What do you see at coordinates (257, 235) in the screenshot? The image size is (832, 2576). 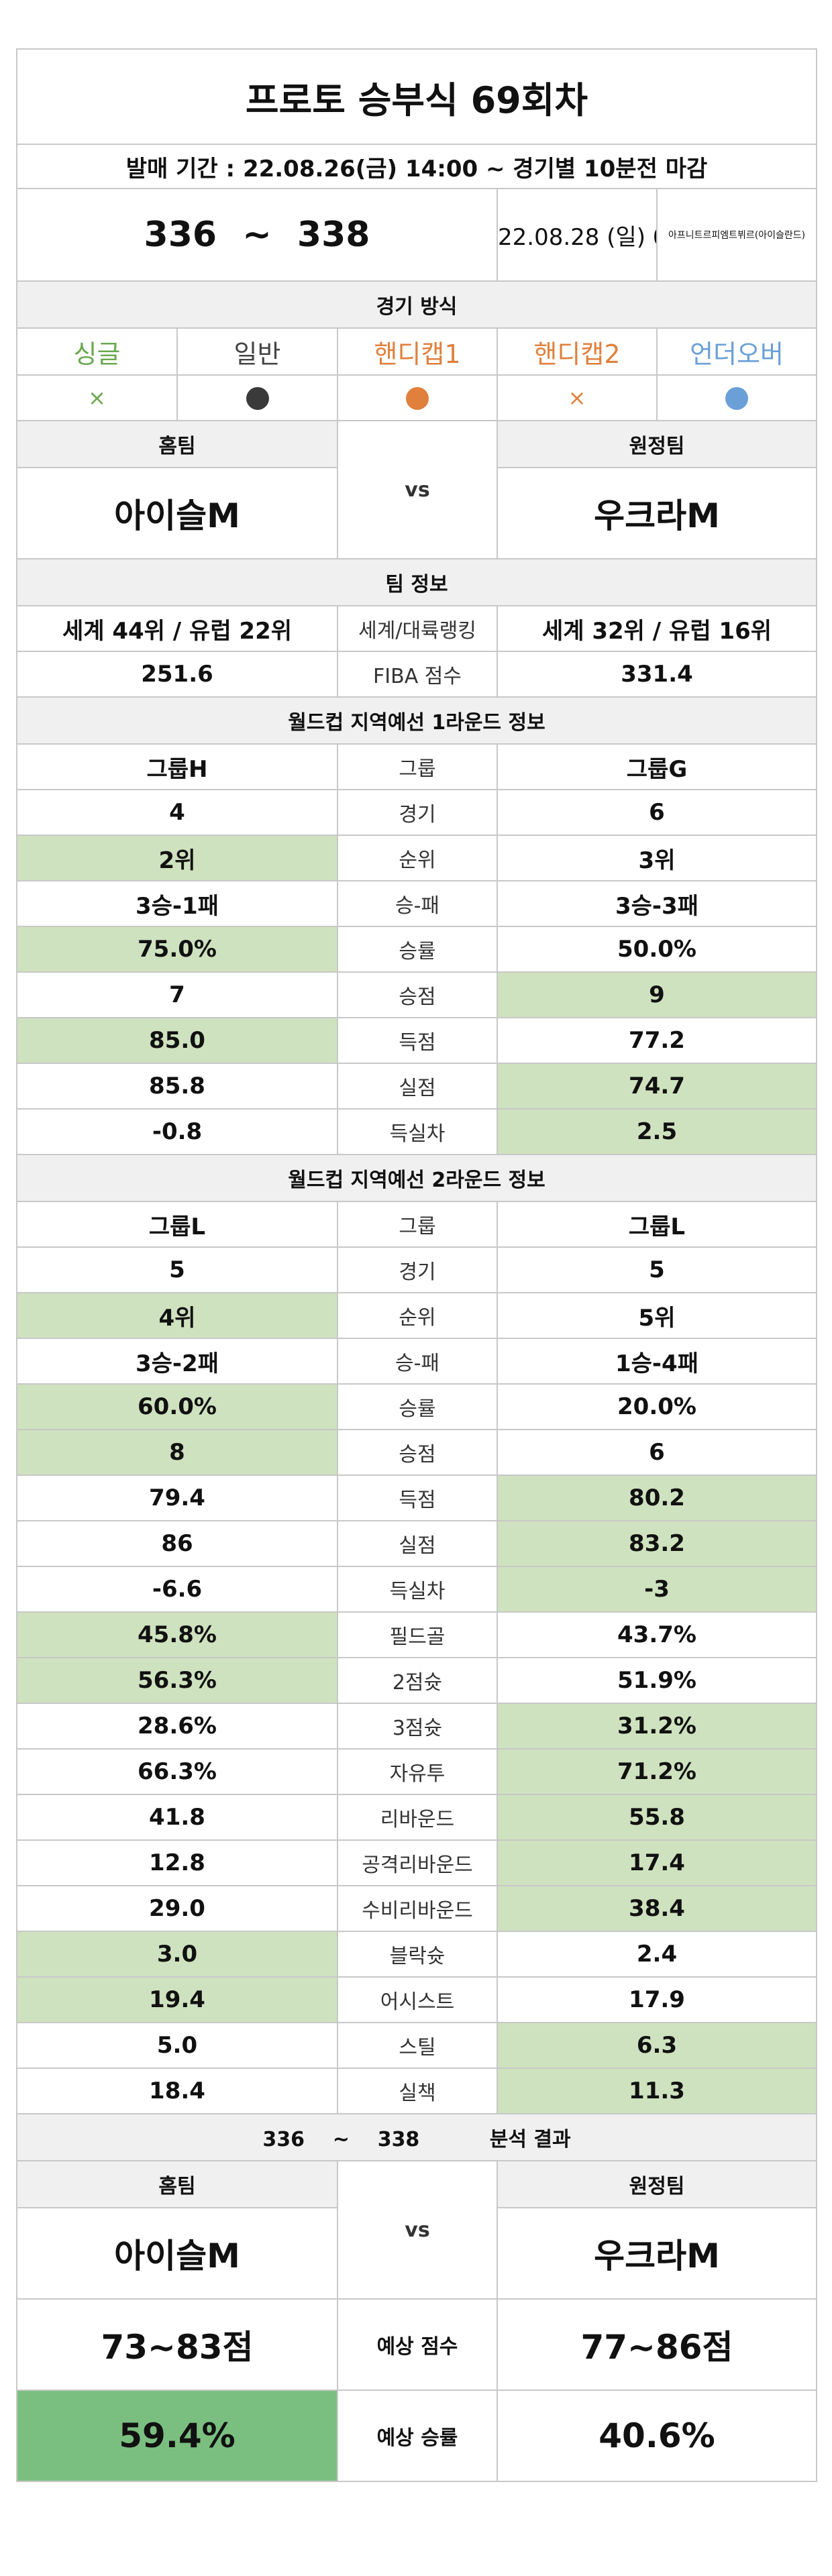 I see `match-range: 336 ~ 338` at bounding box center [257, 235].